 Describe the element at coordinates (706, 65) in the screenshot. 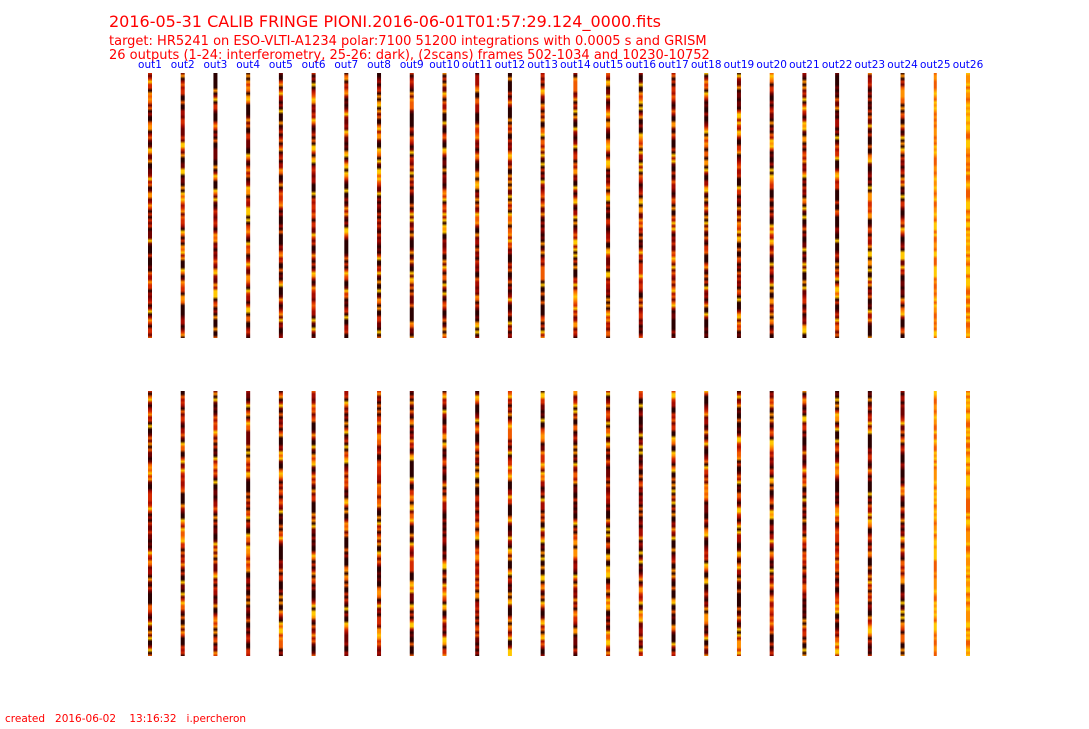

I see `output-label: out18` at that location.